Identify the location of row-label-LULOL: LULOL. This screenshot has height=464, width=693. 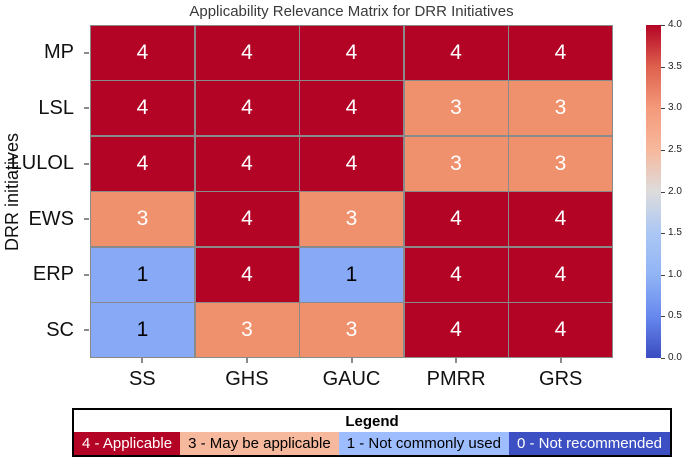
(42, 163).